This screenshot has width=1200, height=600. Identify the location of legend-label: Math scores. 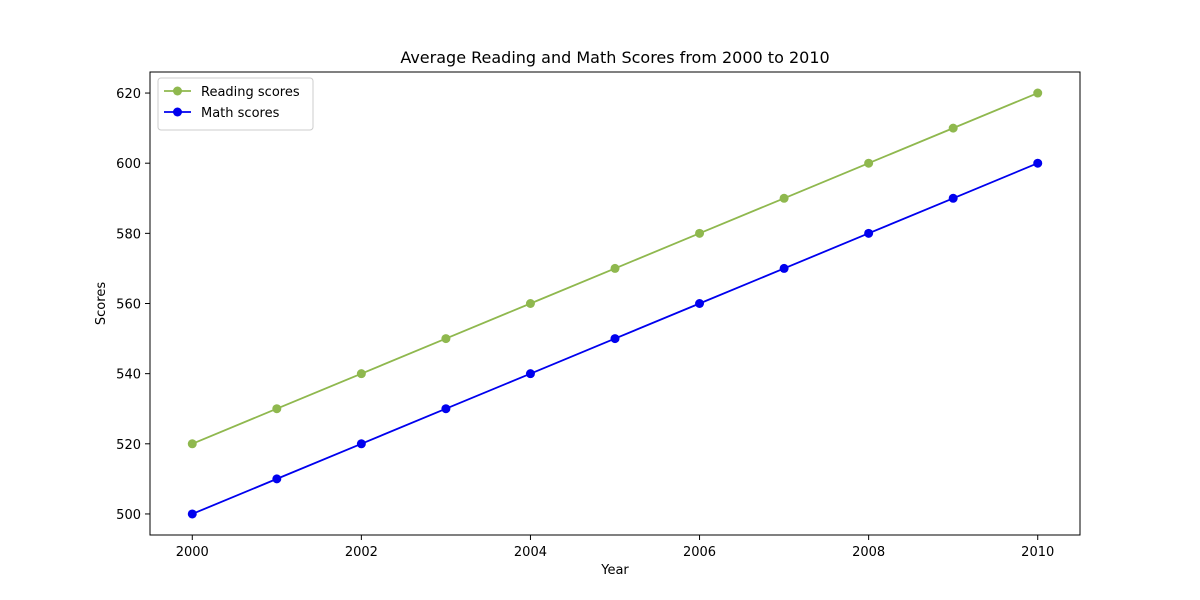
(240, 113).